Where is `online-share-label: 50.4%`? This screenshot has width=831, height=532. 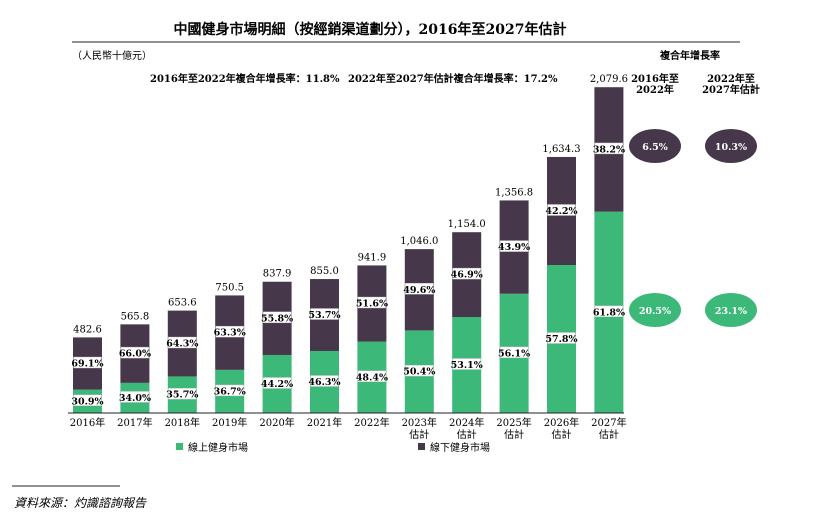 online-share-label: 50.4% is located at coordinates (419, 372).